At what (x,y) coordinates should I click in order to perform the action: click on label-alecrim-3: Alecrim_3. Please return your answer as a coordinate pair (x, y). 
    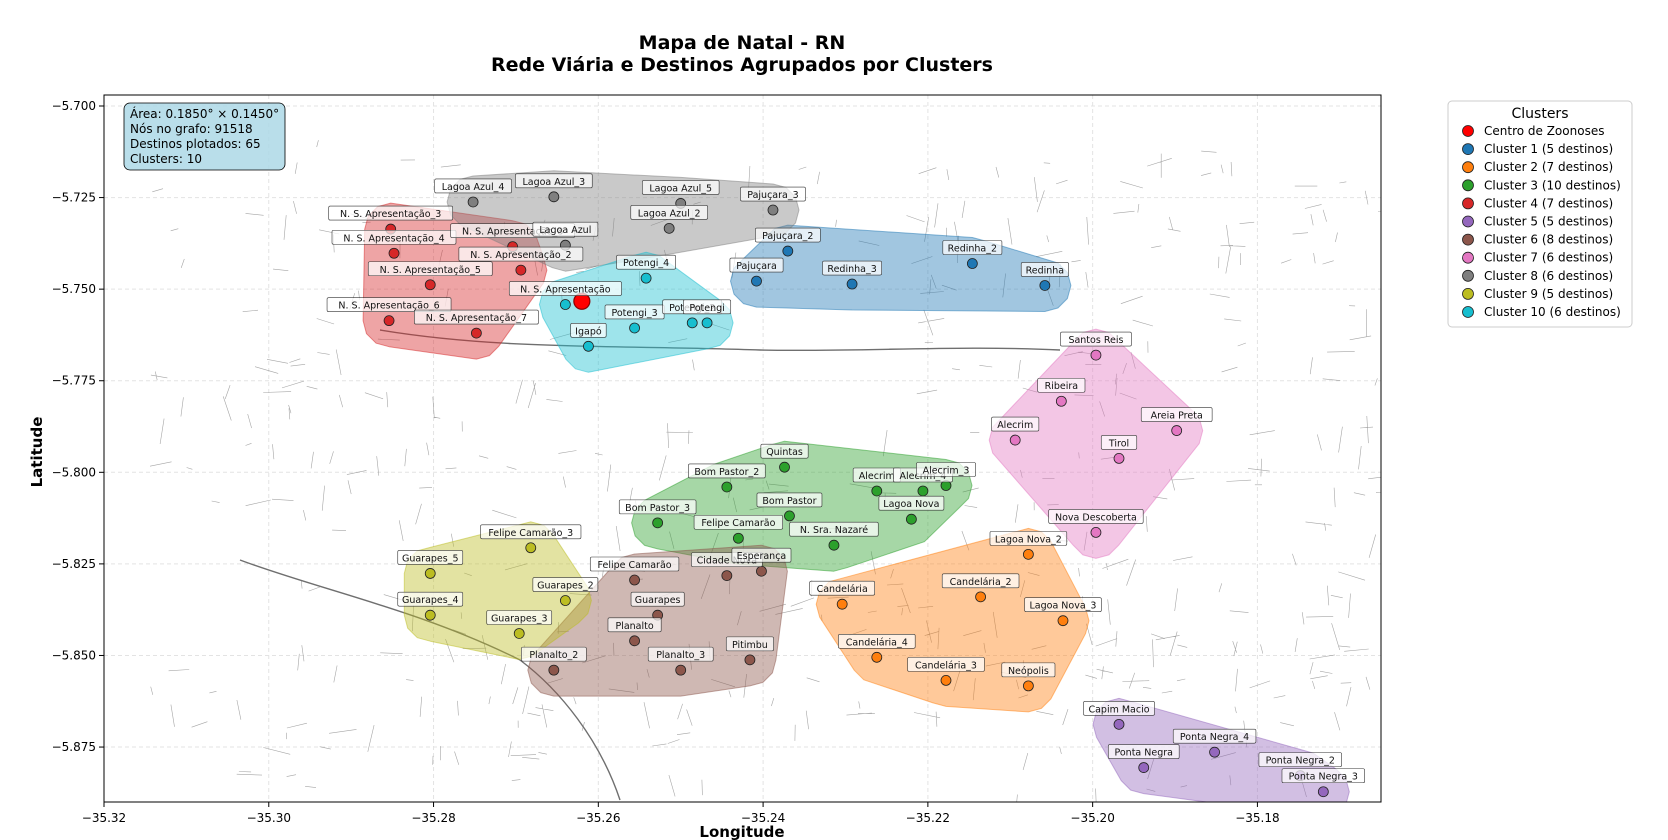
    Looking at the image, I should click on (946, 469).